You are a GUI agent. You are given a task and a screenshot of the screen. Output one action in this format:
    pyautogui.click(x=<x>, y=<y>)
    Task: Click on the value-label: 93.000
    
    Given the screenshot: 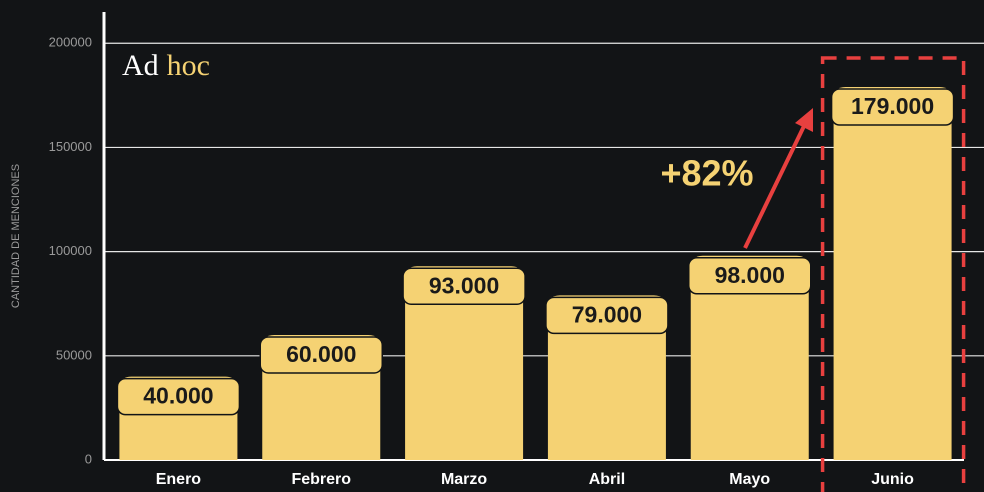 What is the action you would take?
    pyautogui.click(x=464, y=285)
    